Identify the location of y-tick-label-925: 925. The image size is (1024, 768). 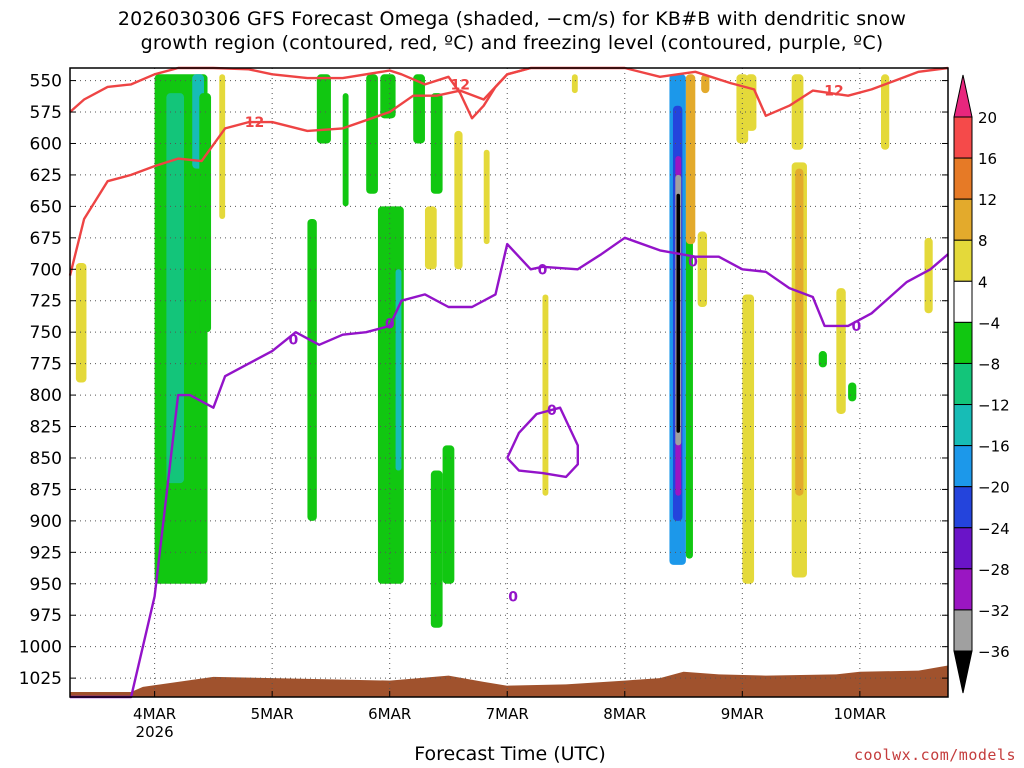
(46, 553).